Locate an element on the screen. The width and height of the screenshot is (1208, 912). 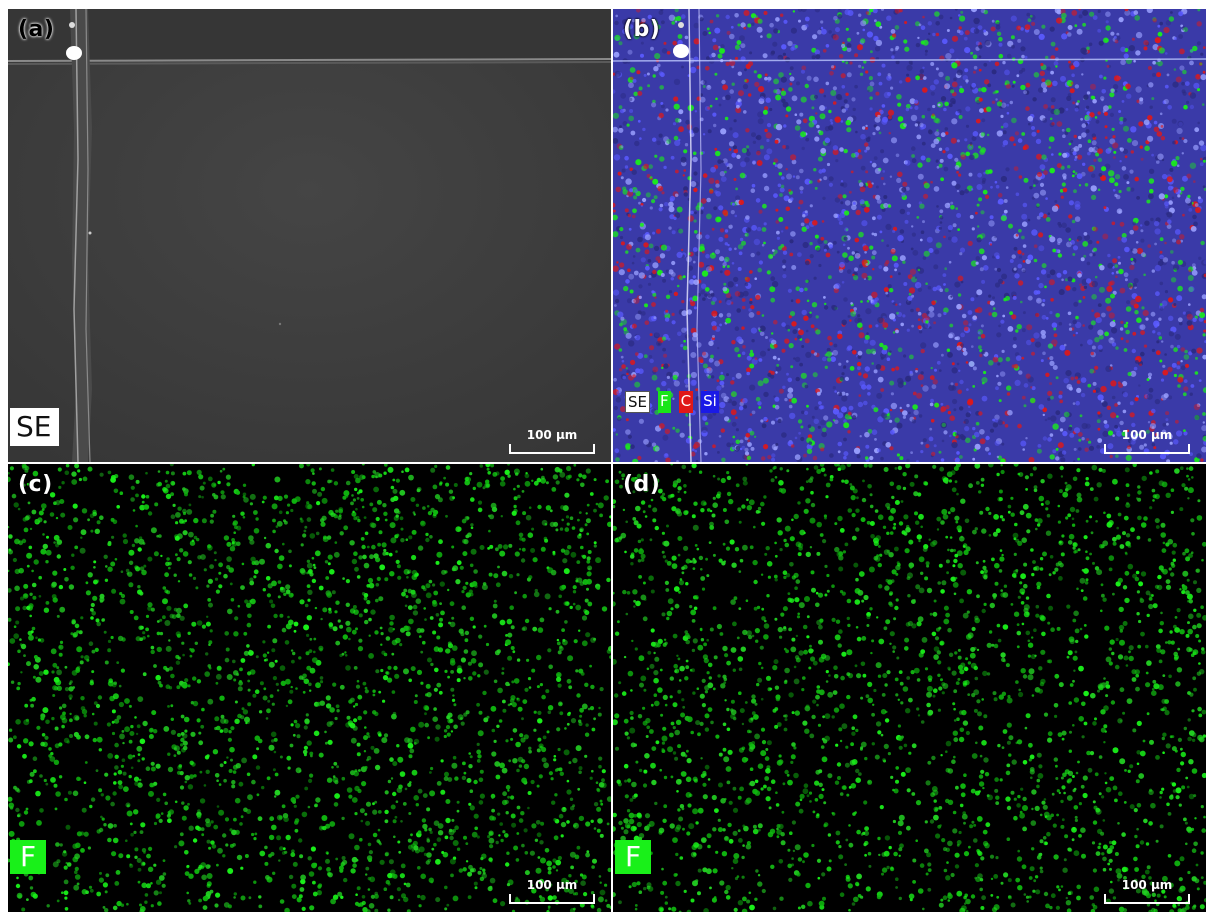
panel-label: (d) is located at coordinates (642, 484).